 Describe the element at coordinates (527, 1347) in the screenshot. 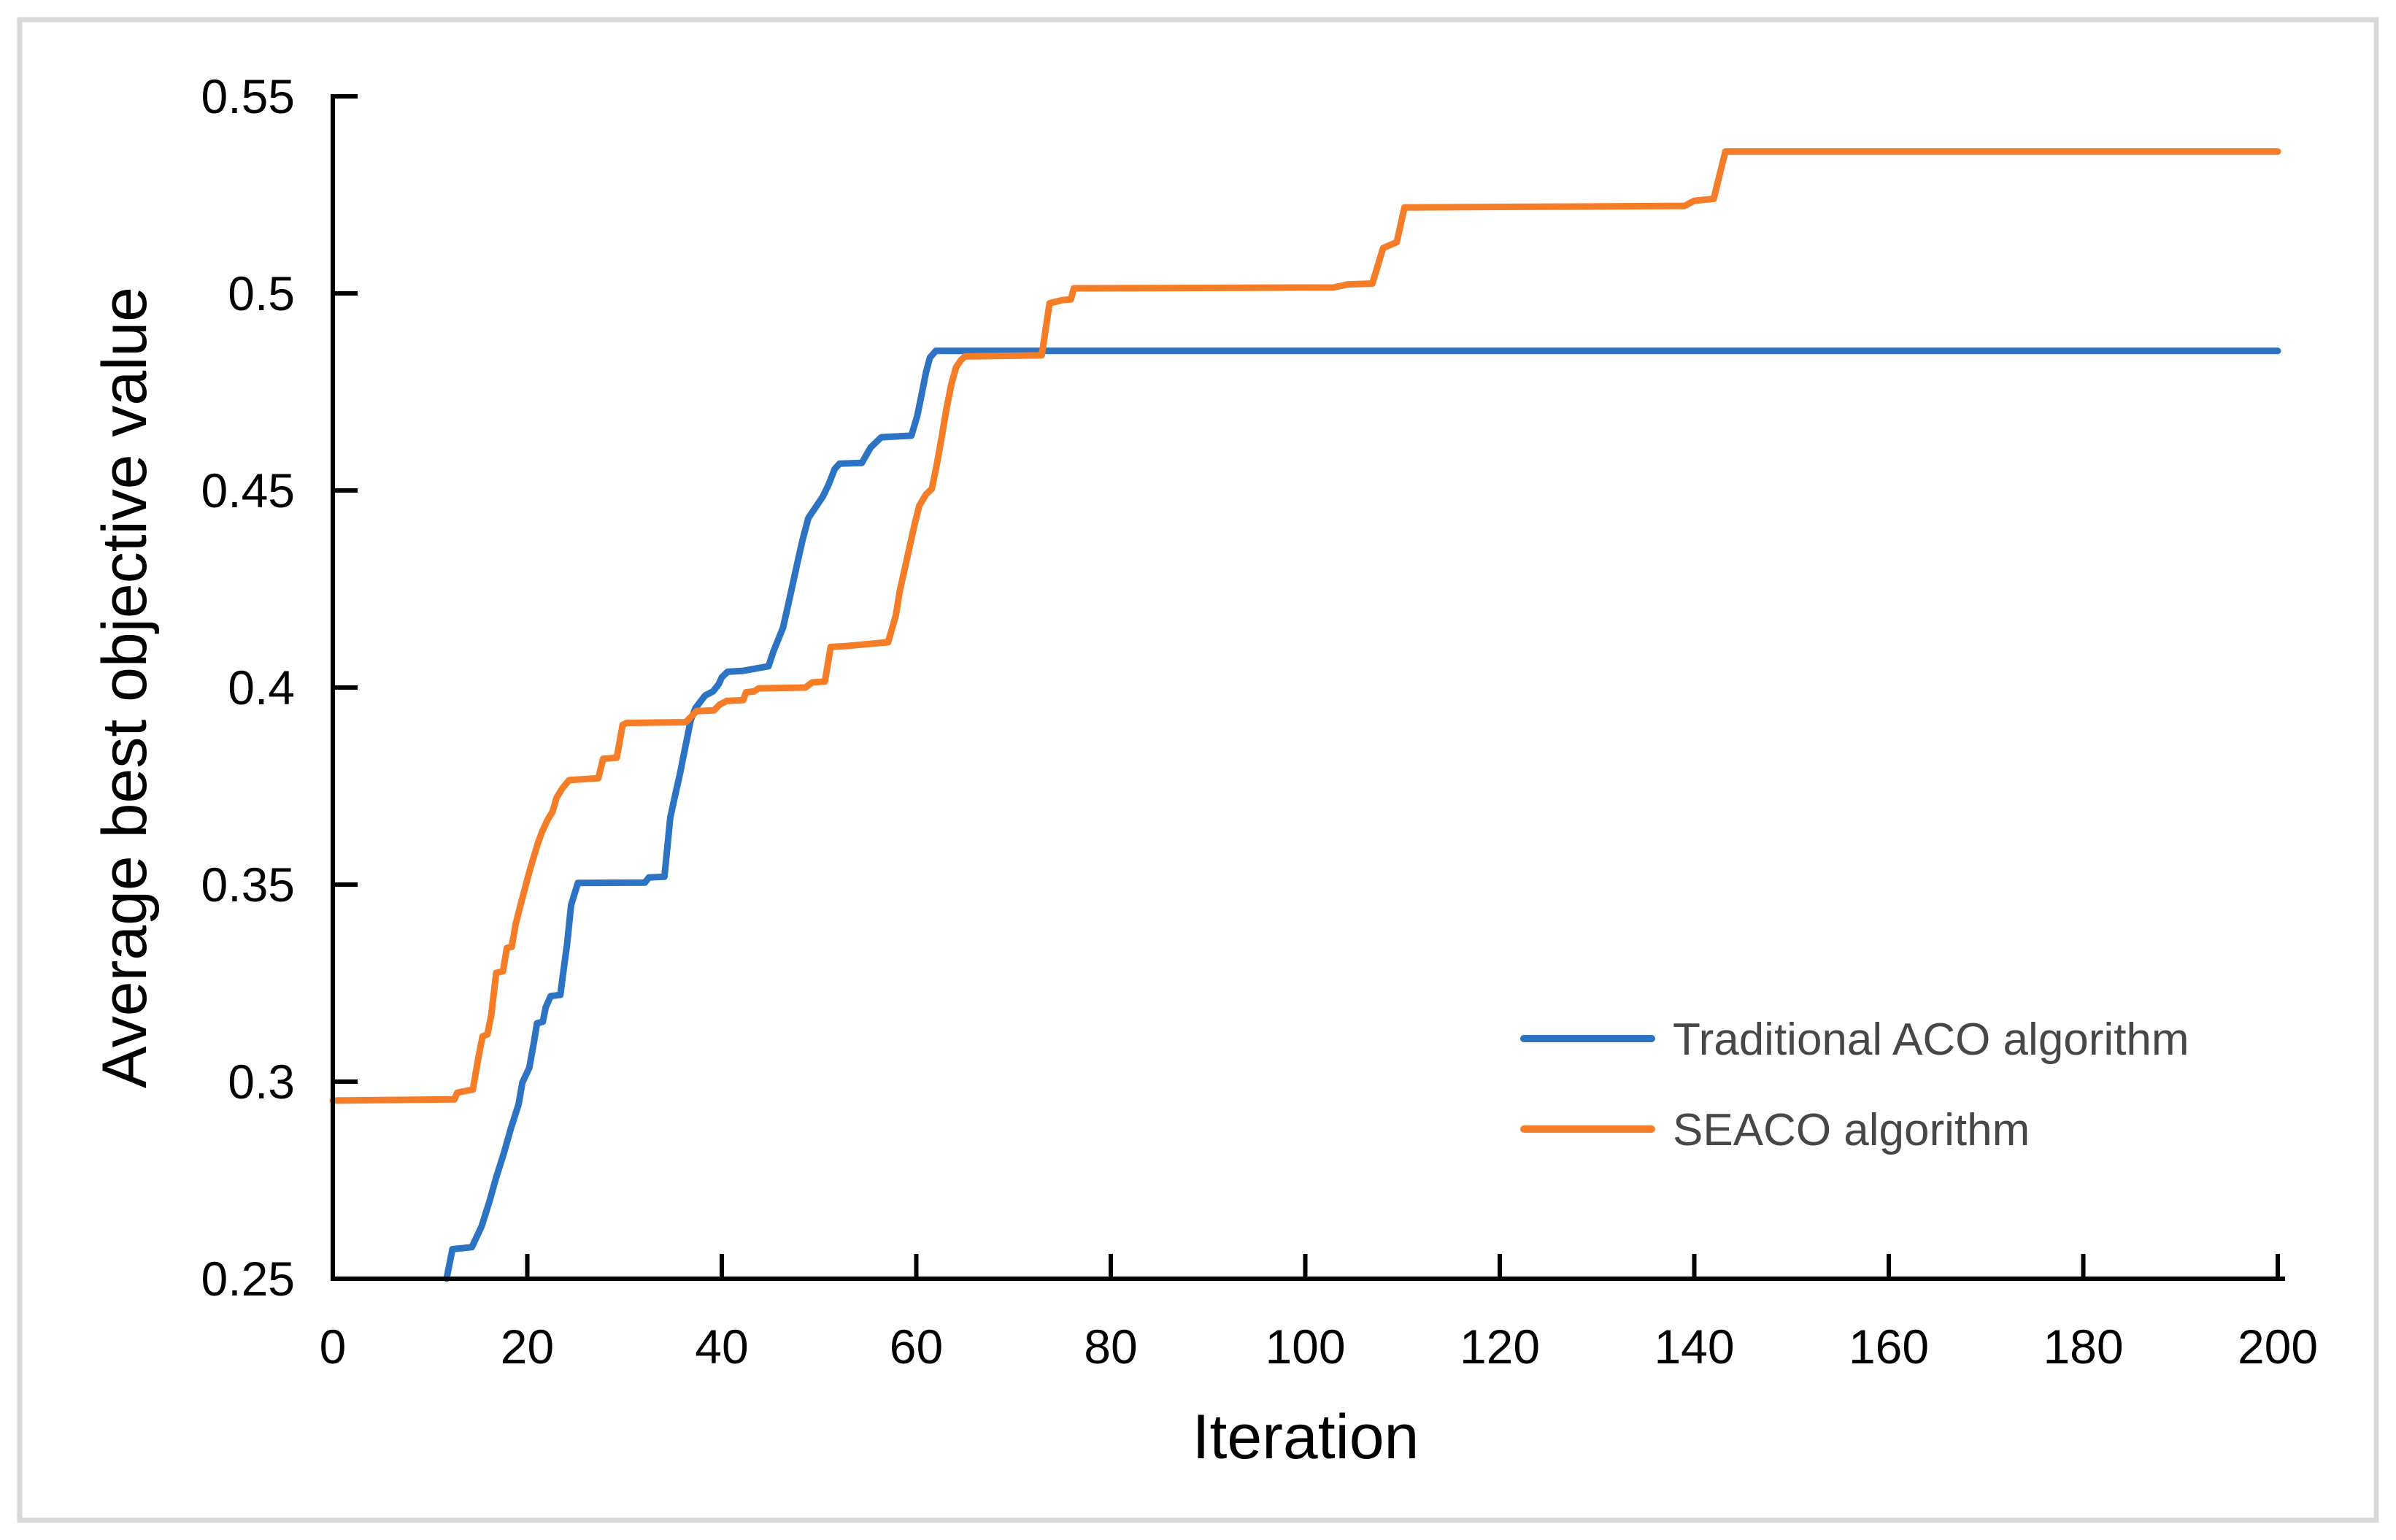

I see `x-tick-label: 20` at that location.